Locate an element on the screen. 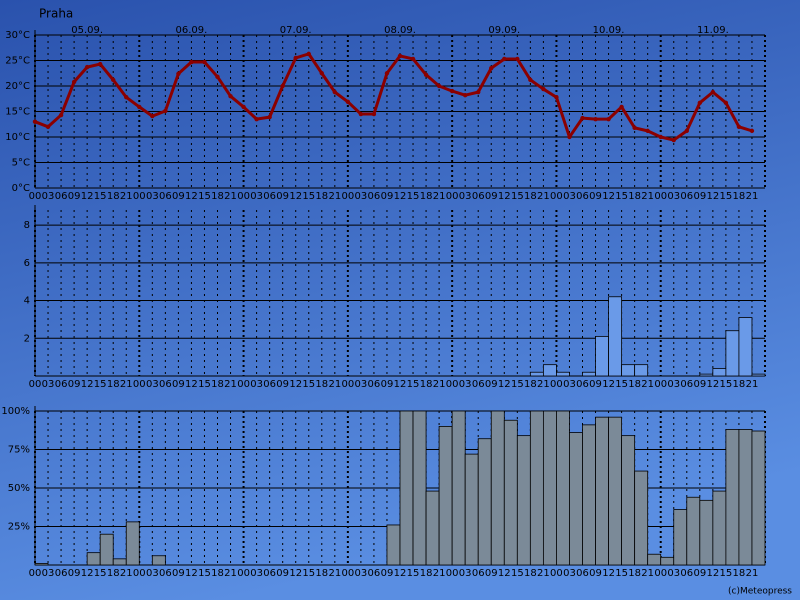  y-tick-label: 0°C is located at coordinates (21, 188).